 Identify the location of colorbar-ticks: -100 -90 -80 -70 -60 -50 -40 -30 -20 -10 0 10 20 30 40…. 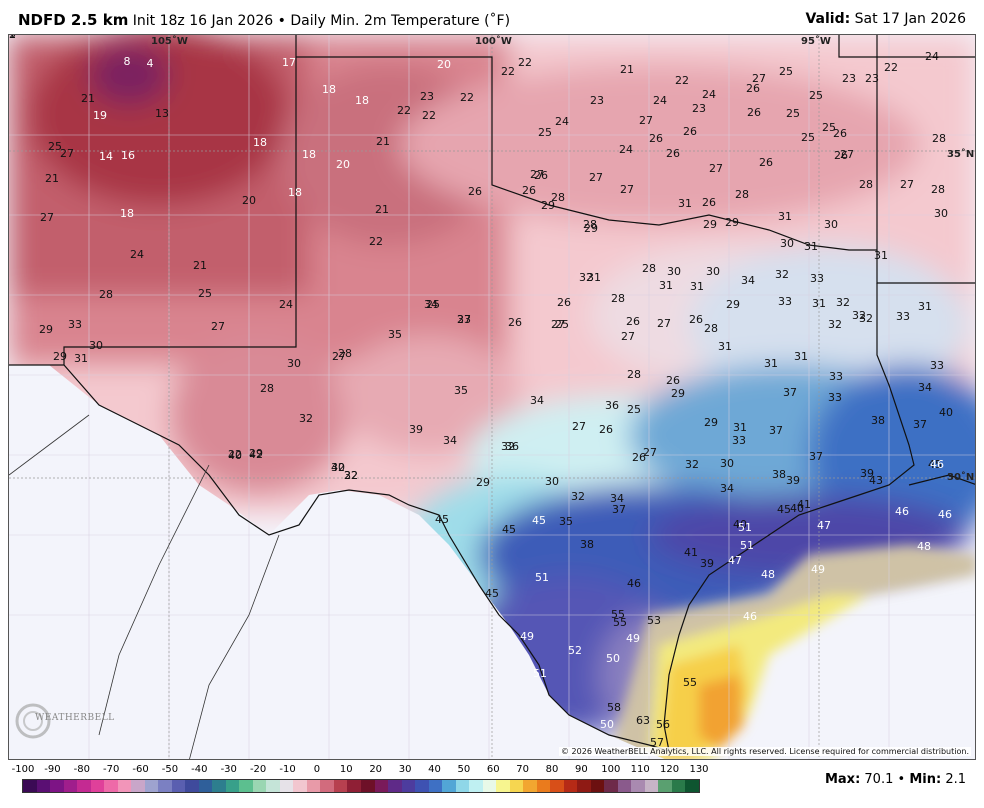
(492, 771).